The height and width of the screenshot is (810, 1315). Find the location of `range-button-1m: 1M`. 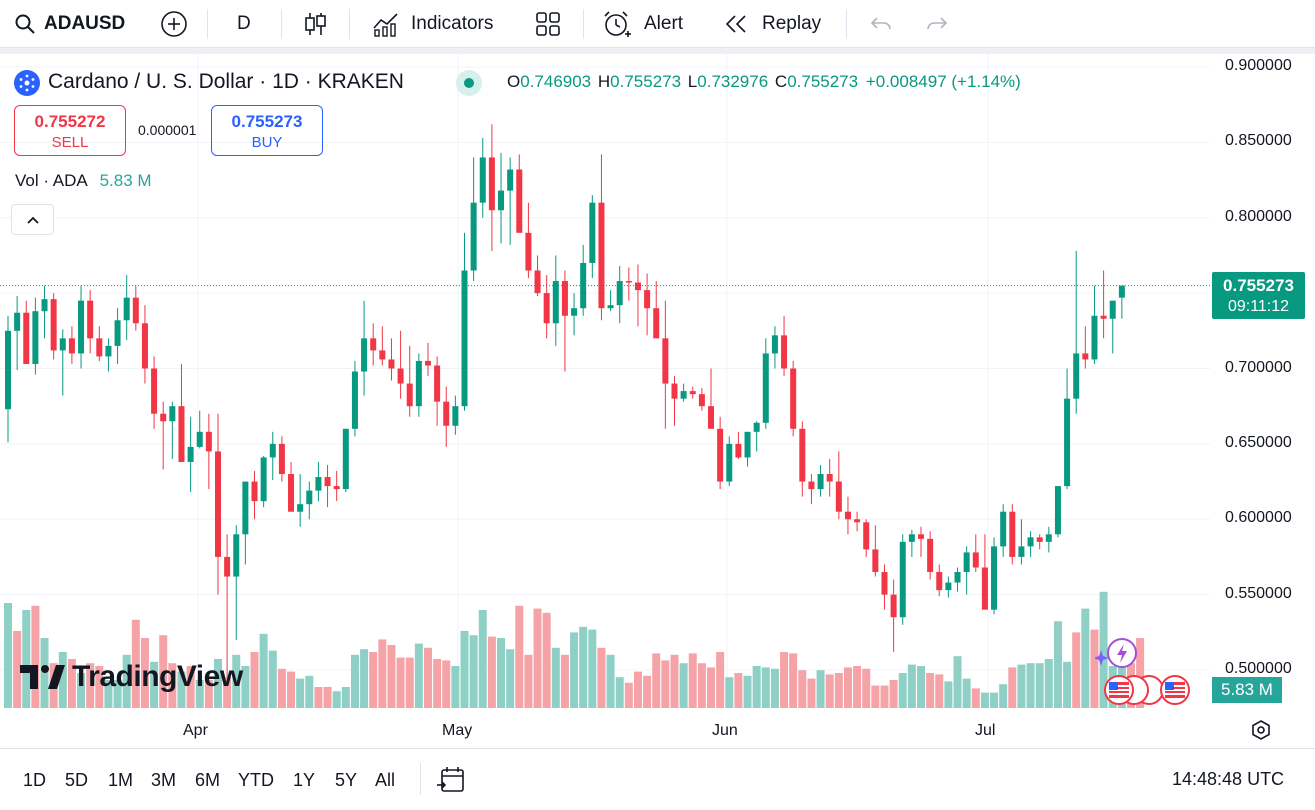

range-button-1m: 1M is located at coordinates (121, 780).